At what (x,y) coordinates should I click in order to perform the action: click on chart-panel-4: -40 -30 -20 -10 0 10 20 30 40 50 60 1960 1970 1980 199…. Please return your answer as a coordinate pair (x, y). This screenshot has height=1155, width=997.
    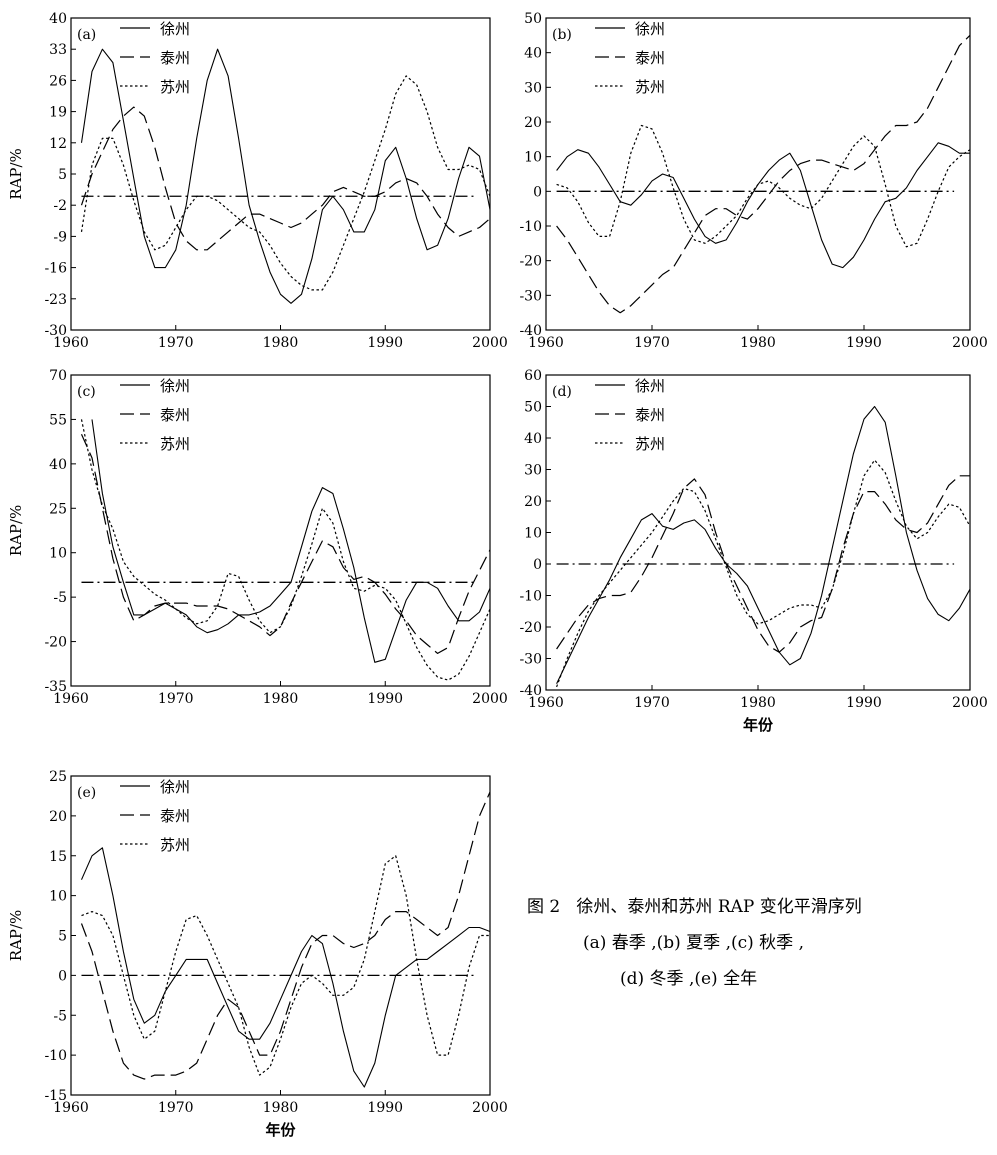
    Looking at the image, I should click on (753, 551).